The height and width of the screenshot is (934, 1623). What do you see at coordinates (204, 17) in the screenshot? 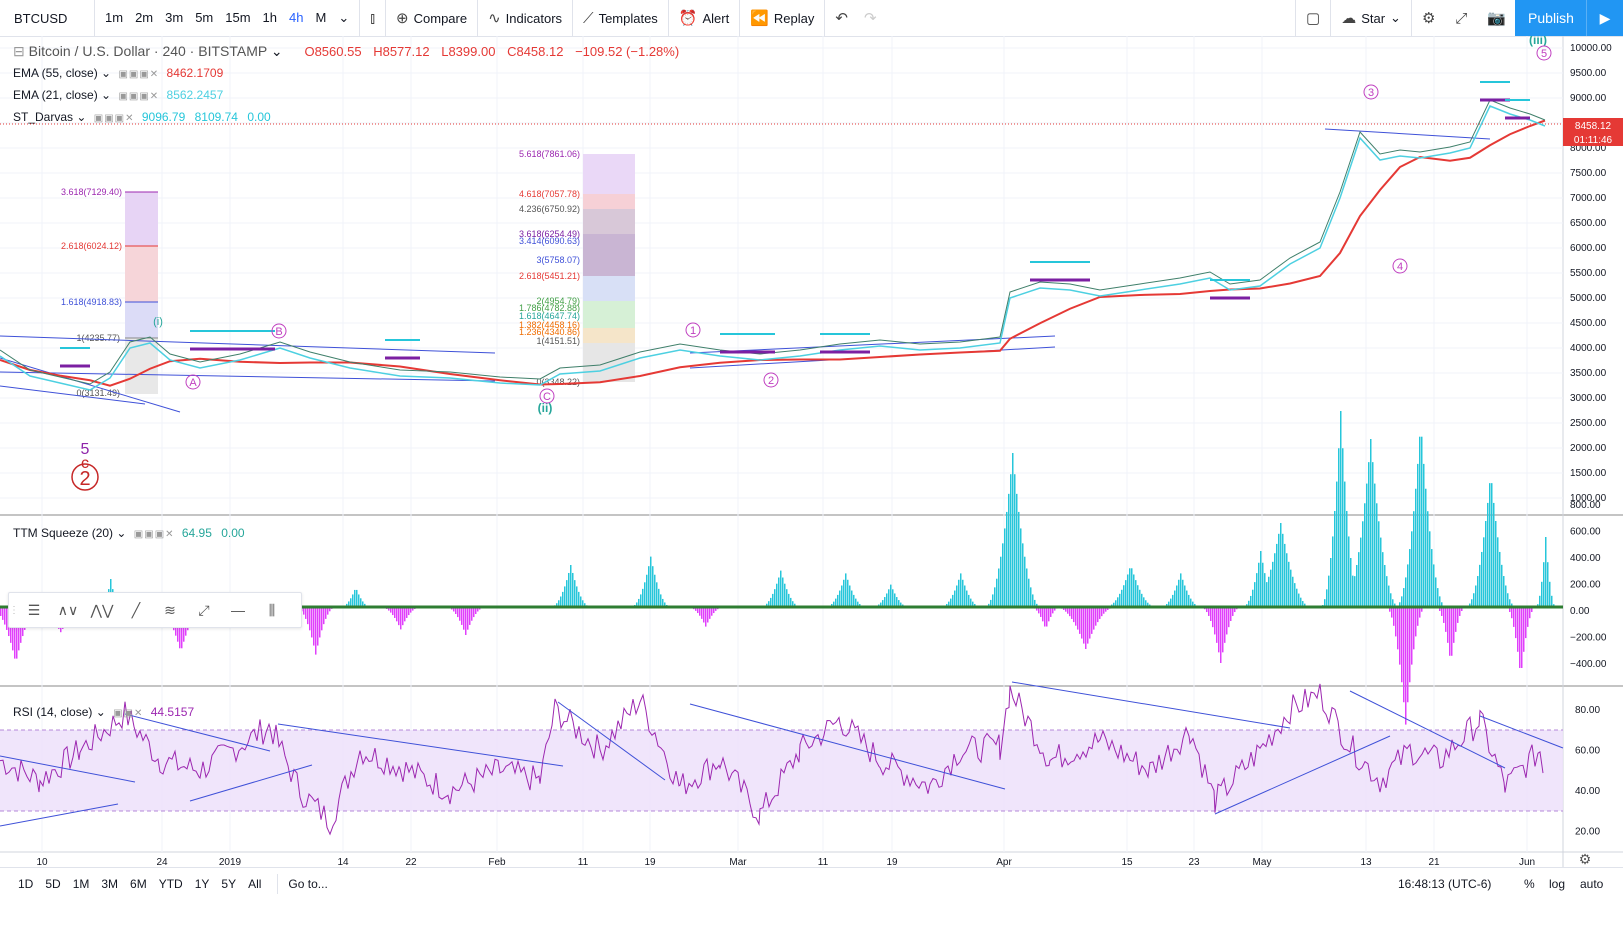
I see `tf-5m: 5m` at bounding box center [204, 17].